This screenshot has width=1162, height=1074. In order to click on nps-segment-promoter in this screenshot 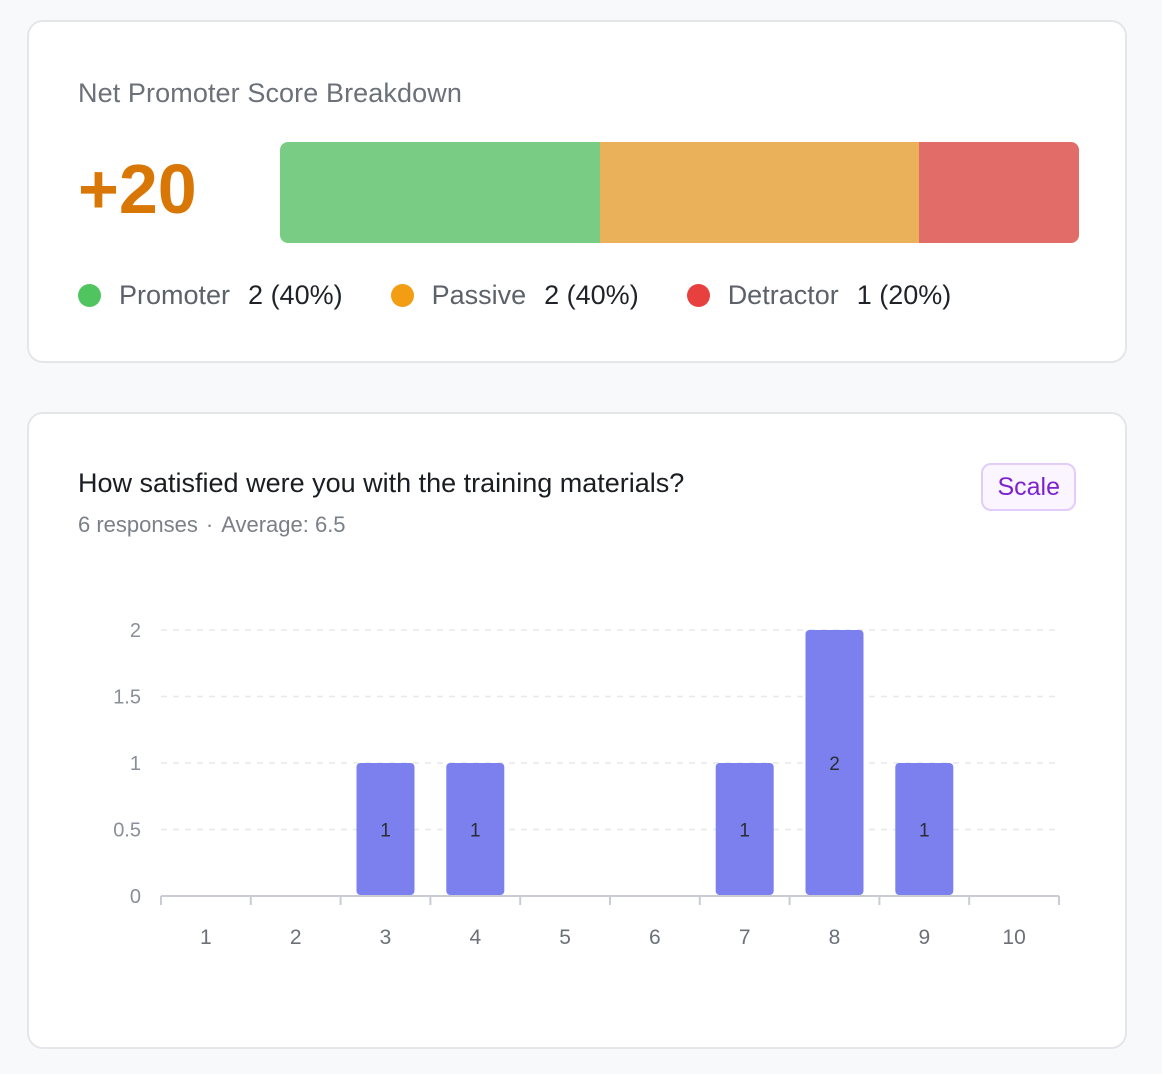, I will do `click(440, 192)`.